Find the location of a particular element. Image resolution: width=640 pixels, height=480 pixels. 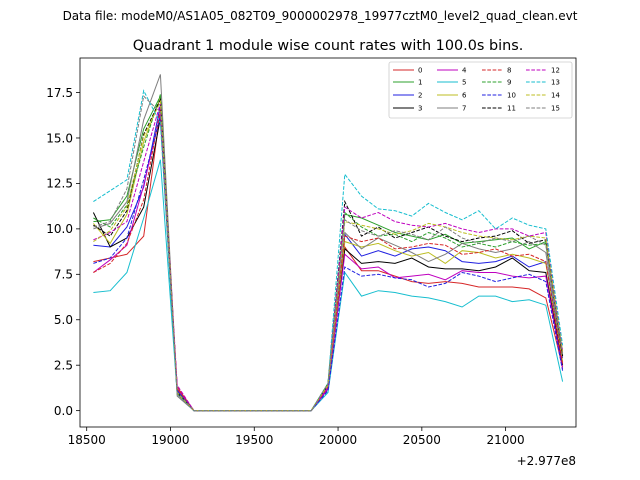

x-tick-label: 19500 is located at coordinates (254, 440).